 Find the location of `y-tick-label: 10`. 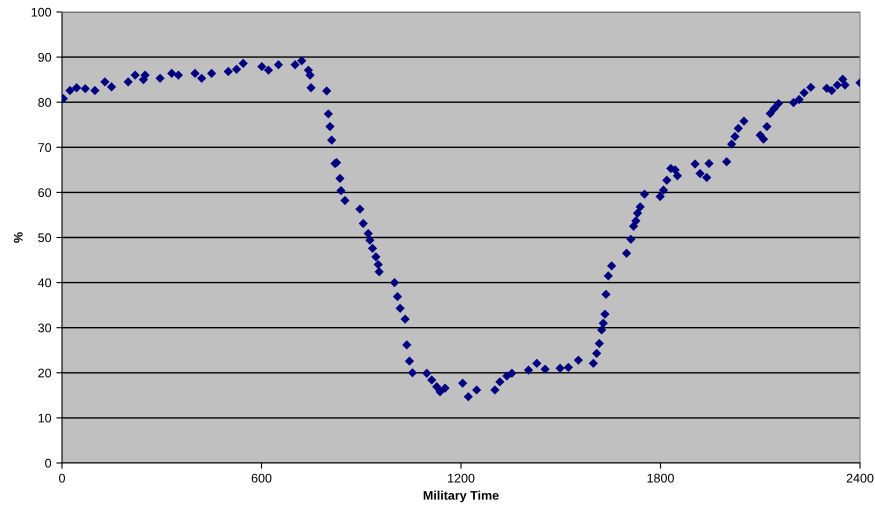

y-tick-label: 10 is located at coordinates (45, 418).